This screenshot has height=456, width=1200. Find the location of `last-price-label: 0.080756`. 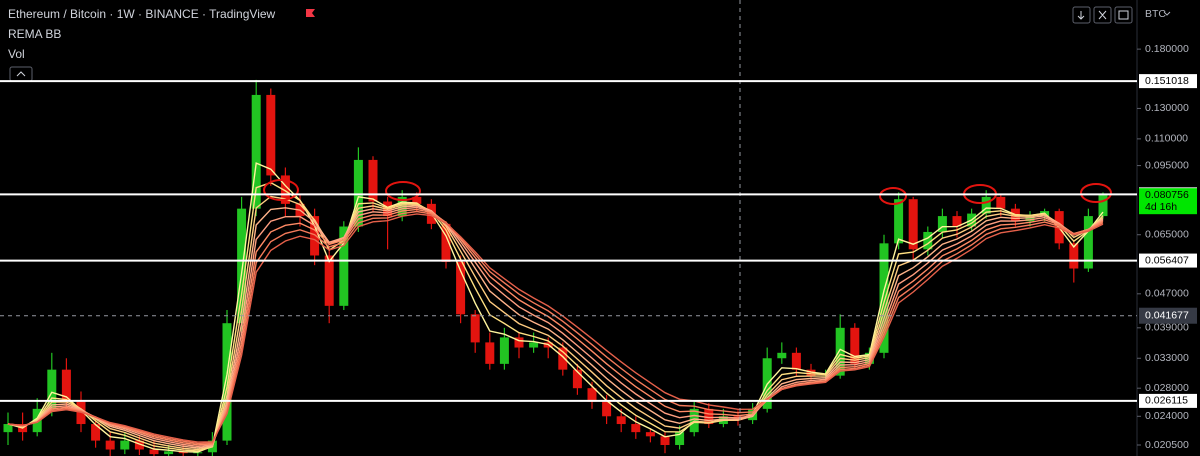

last-price-label: 0.080756 is located at coordinates (1167, 195).